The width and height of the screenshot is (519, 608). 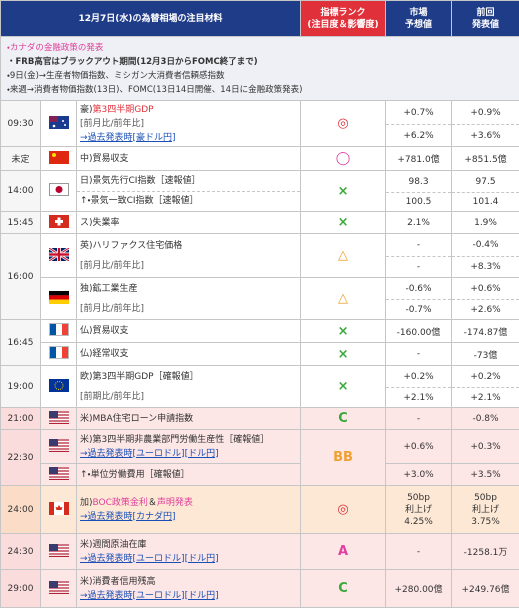 What do you see at coordinates (188, 138) in the screenshot?
I see `past-link: →過去発表時[豪ドル円]` at bounding box center [188, 138].